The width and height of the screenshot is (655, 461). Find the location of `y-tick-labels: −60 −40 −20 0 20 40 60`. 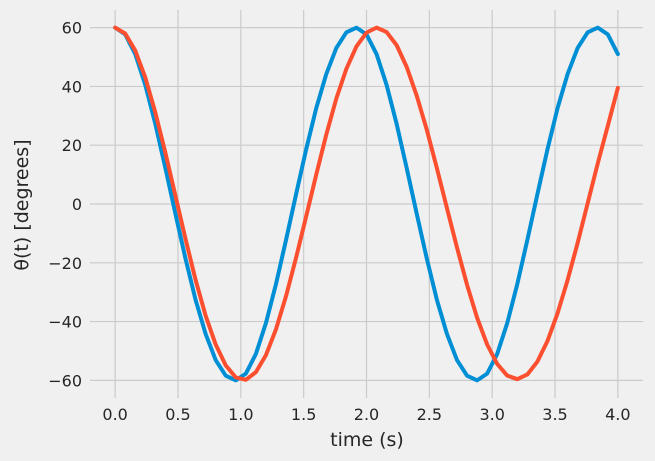

y-tick-labels: −60 −40 −20 0 20 40 60 is located at coordinates (65, 205).